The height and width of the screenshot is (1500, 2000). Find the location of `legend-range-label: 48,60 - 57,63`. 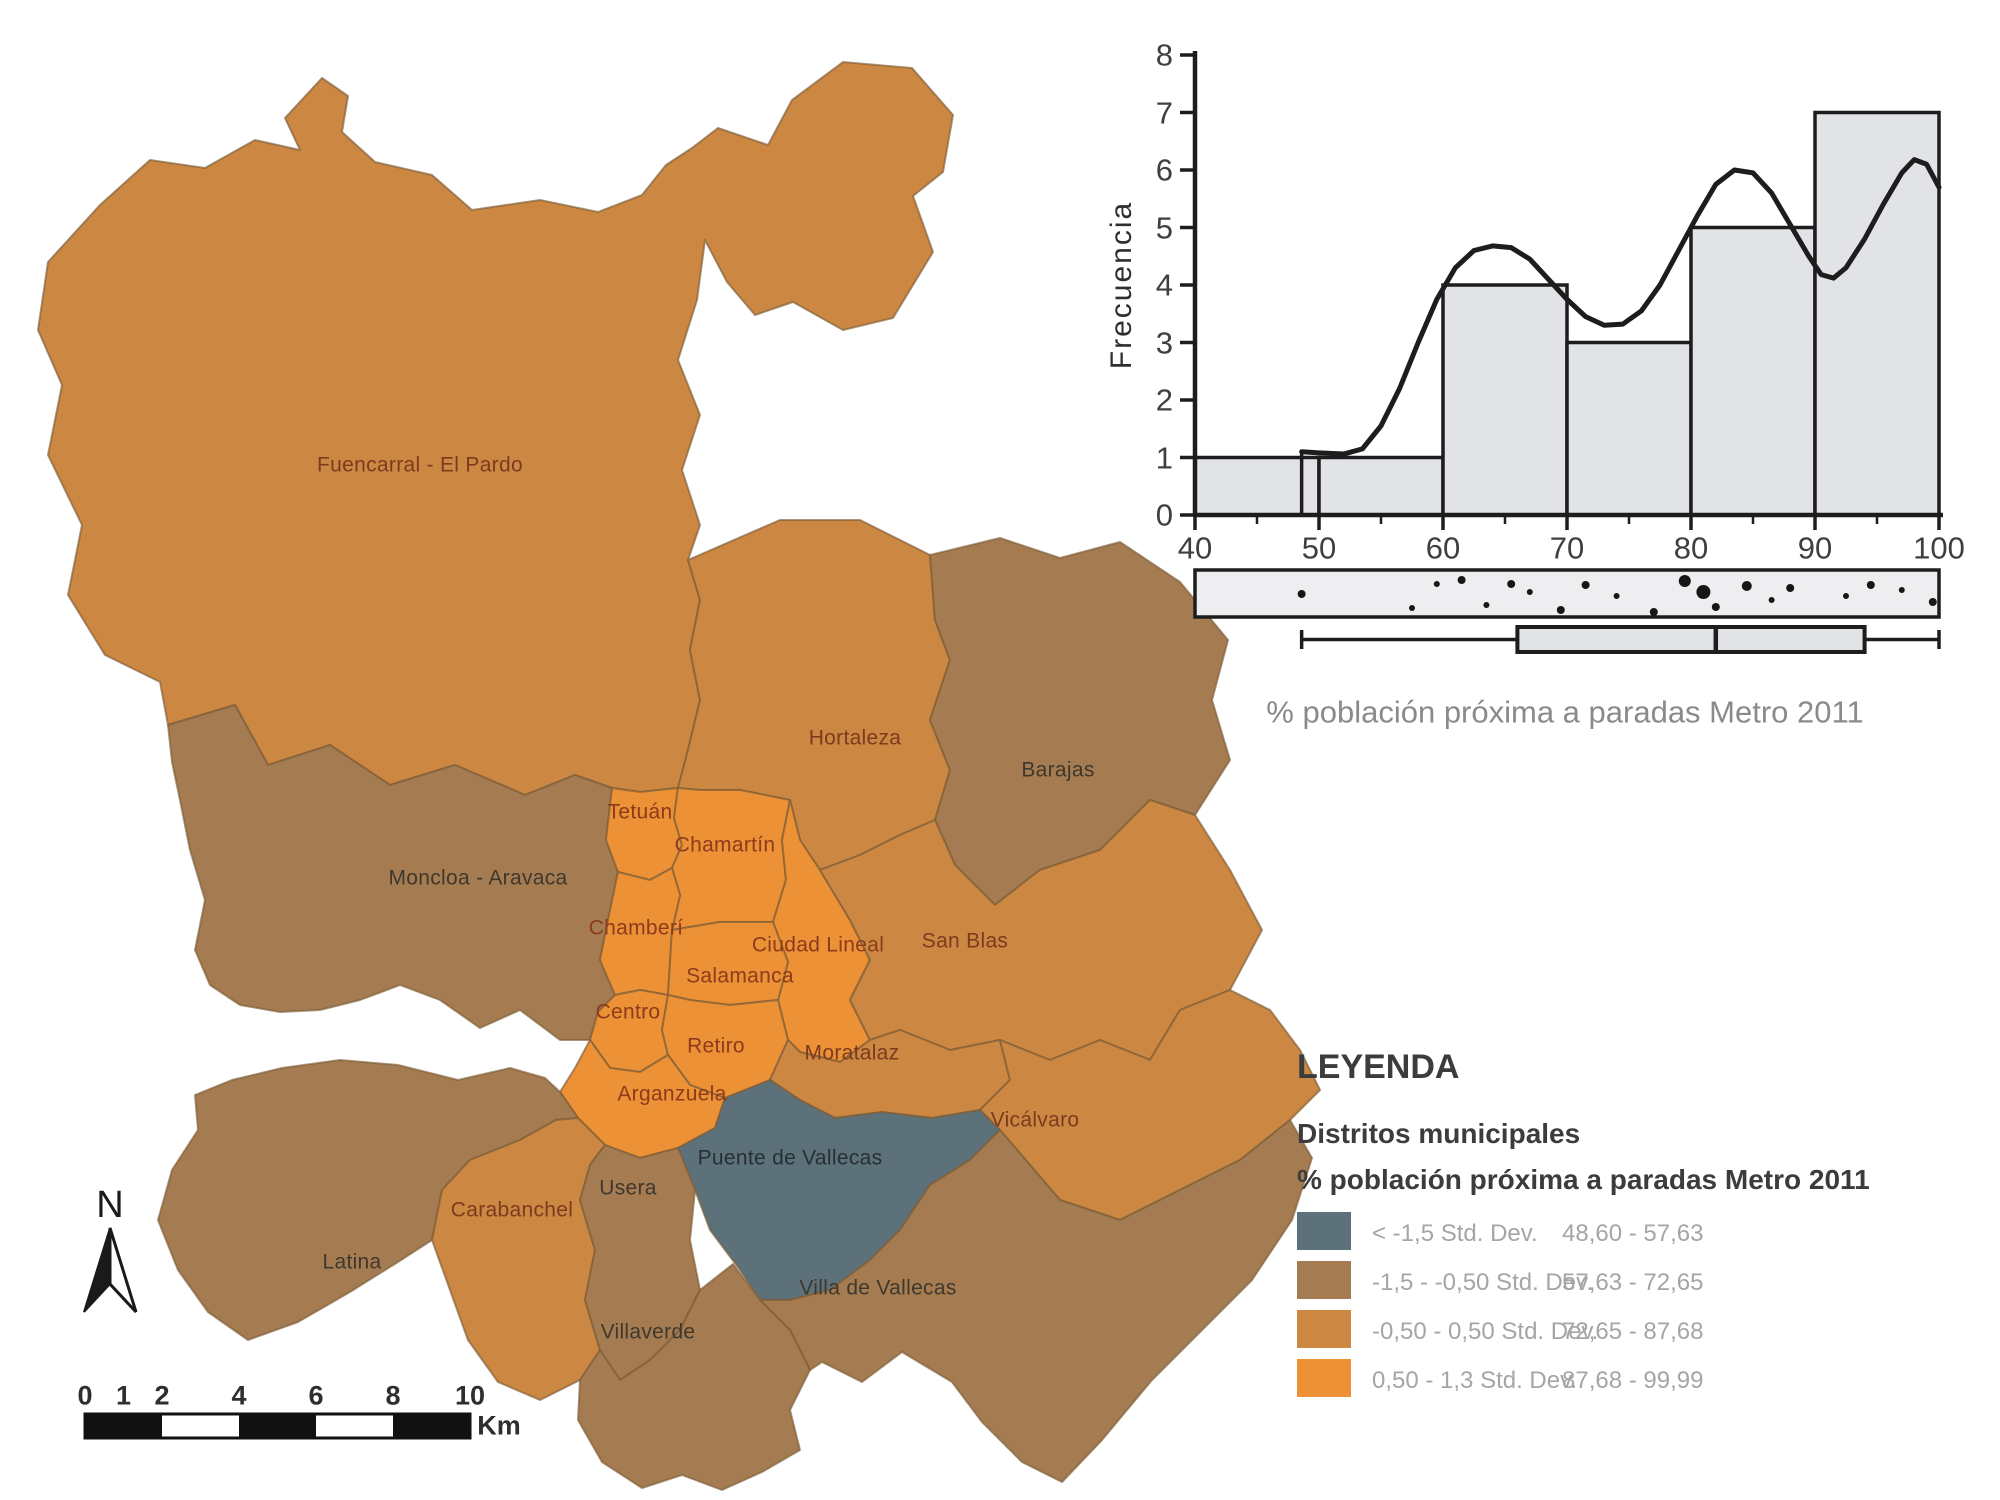

legend-range-label: 48,60 - 57,63 is located at coordinates (1633, 1233).